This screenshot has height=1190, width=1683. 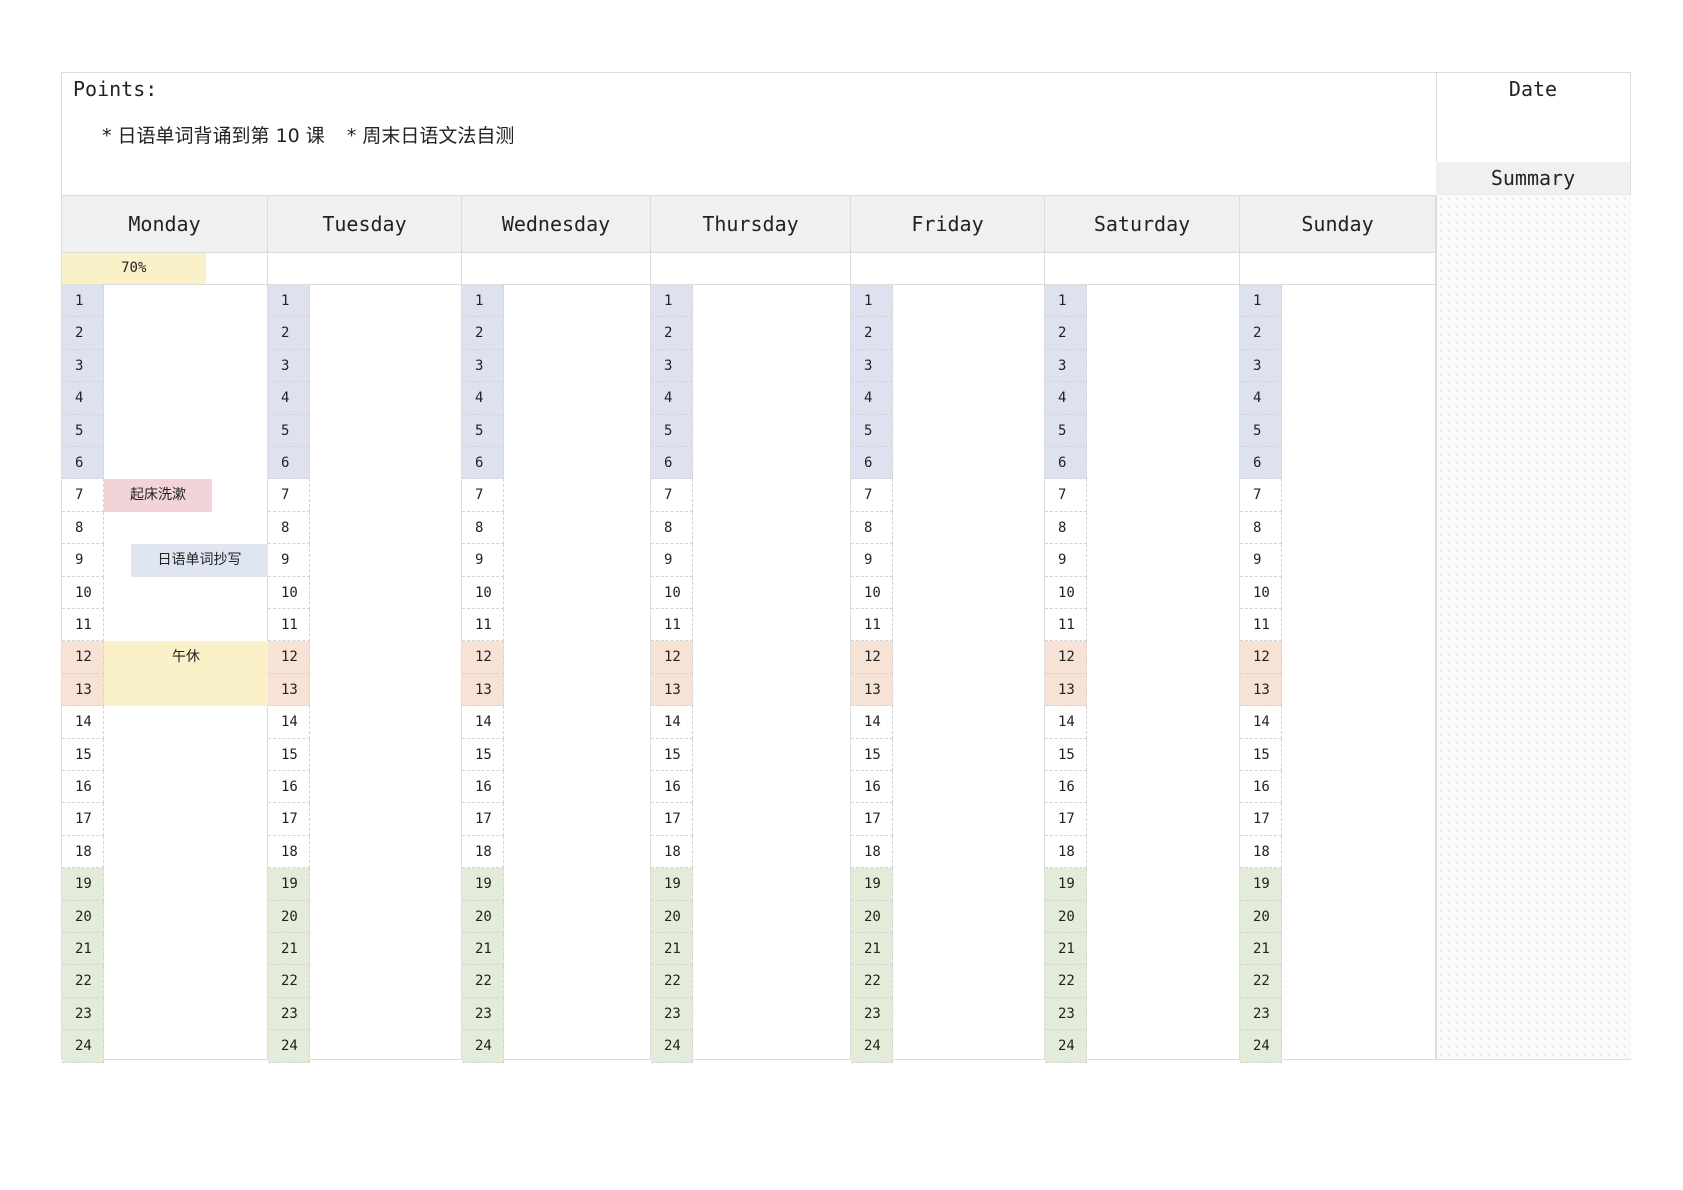 What do you see at coordinates (199, 560) in the screenshot?
I see `calendar-event: 日语单词抄写` at bounding box center [199, 560].